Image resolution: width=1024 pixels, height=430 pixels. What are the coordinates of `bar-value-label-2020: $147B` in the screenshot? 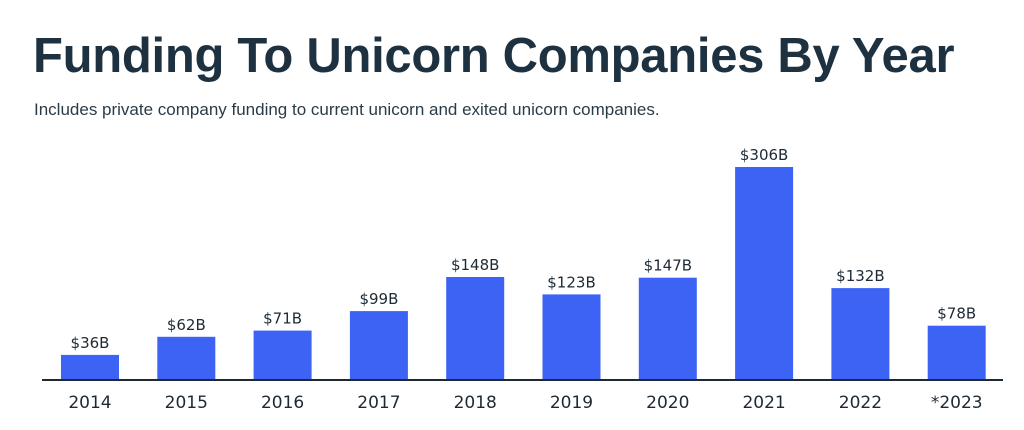 It's located at (668, 266).